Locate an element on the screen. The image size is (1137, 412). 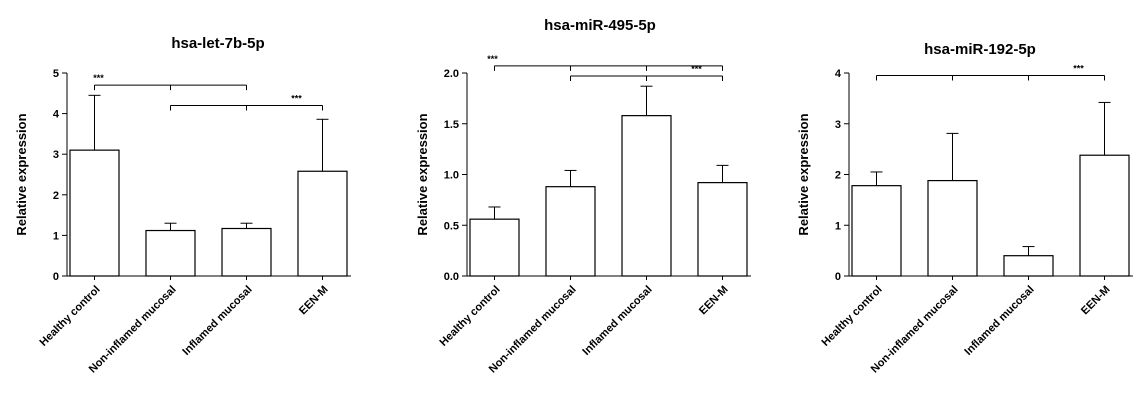
y-tick-label: 2.0 is located at coordinates (451, 74).